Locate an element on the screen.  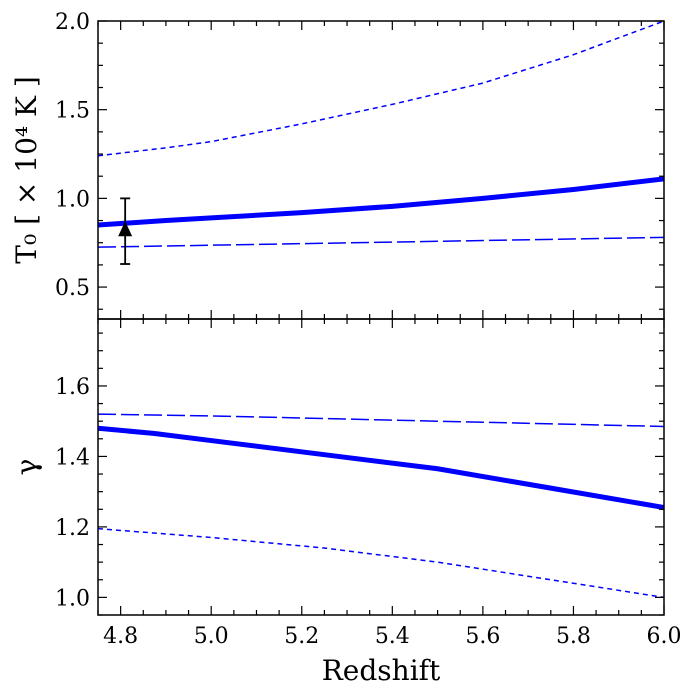
y-tick-label: 1.4 is located at coordinates (72, 457).